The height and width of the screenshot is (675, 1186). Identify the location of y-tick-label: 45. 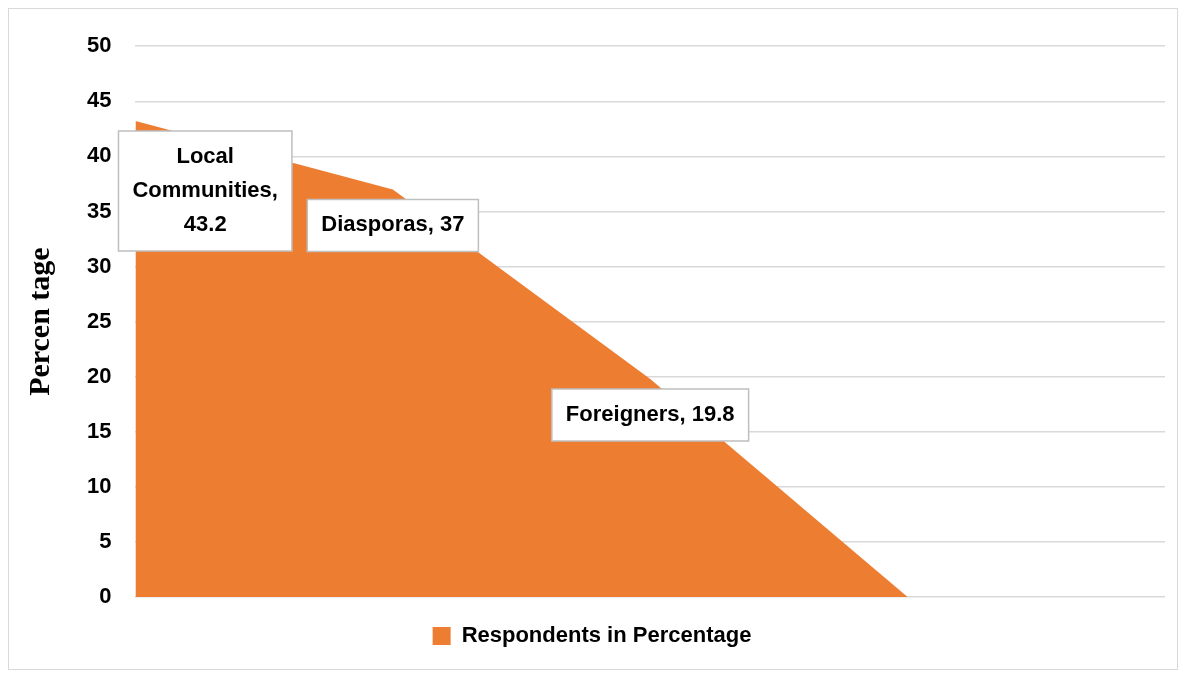
(99, 100).